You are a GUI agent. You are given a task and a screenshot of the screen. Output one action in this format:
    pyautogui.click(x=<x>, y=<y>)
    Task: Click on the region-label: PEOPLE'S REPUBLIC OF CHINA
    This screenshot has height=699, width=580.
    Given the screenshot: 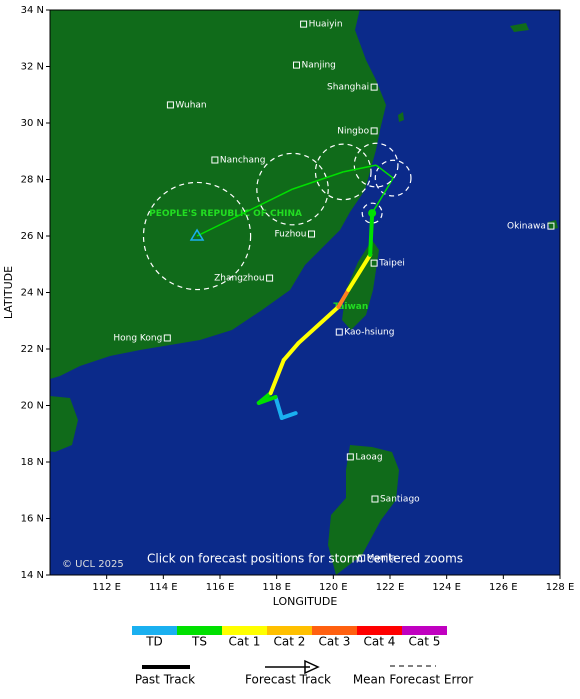 What is the action you would take?
    pyautogui.click(x=225, y=214)
    